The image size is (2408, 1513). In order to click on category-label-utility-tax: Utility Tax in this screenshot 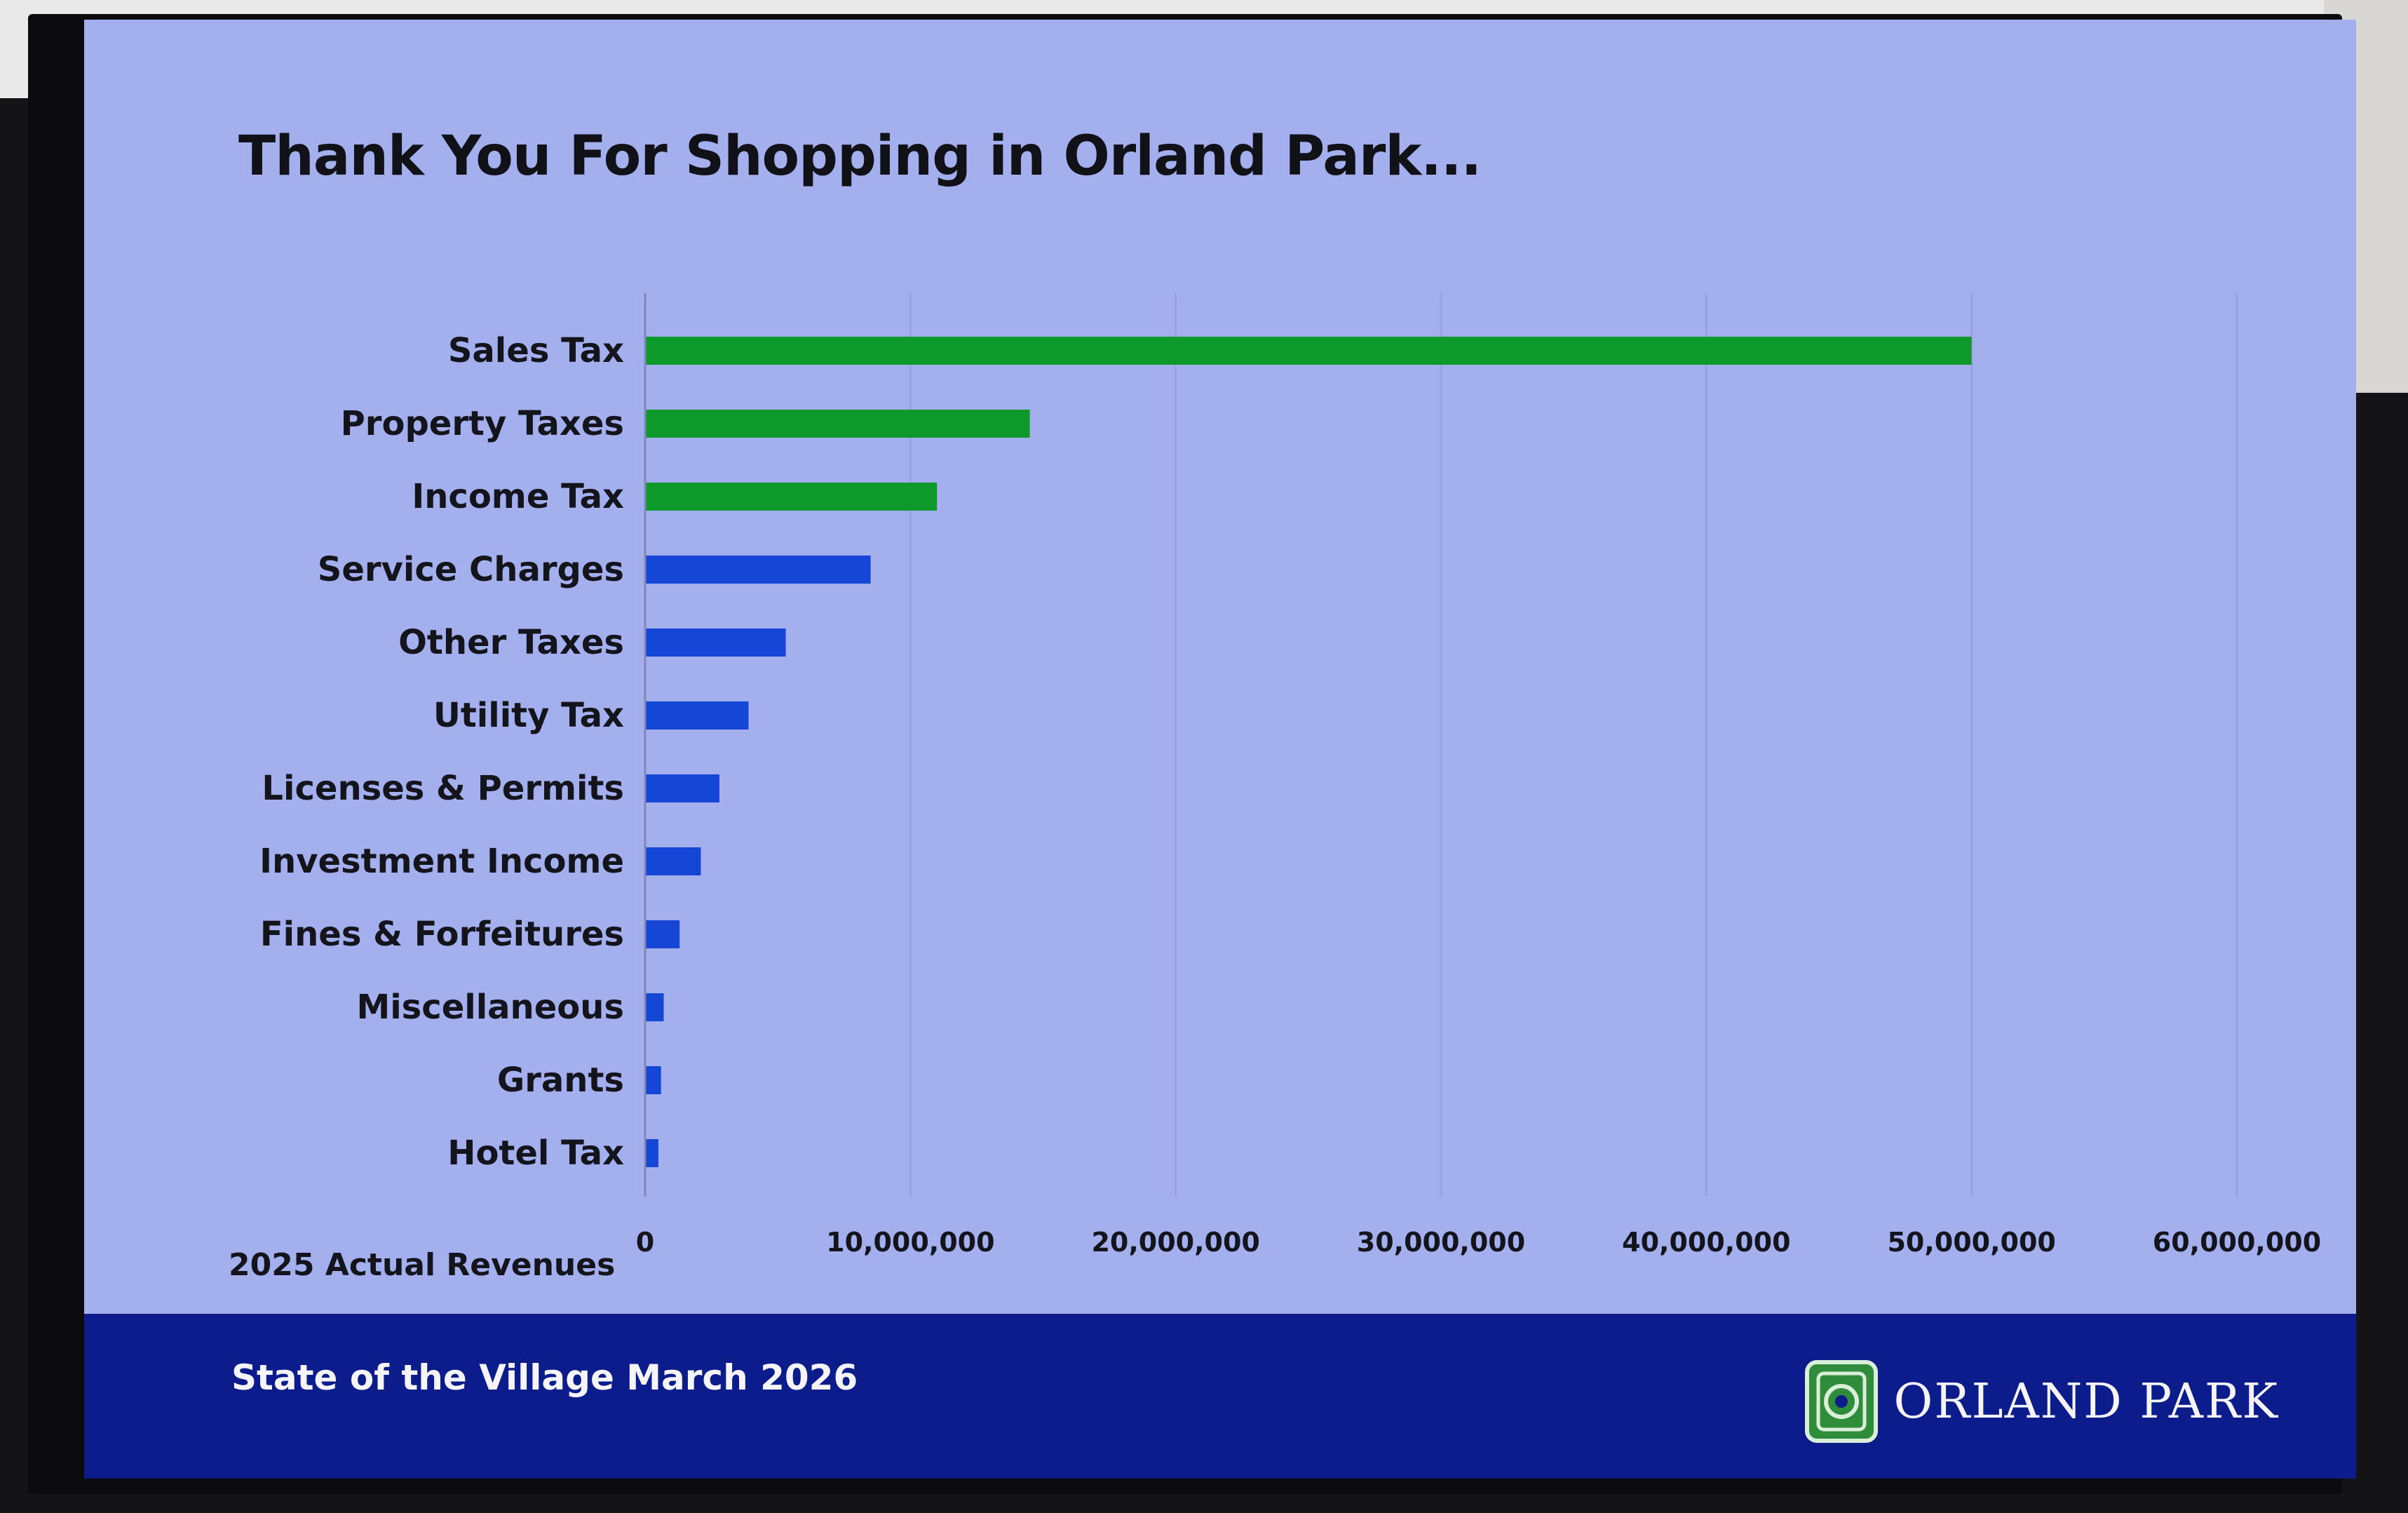, I will do `click(528, 715)`.